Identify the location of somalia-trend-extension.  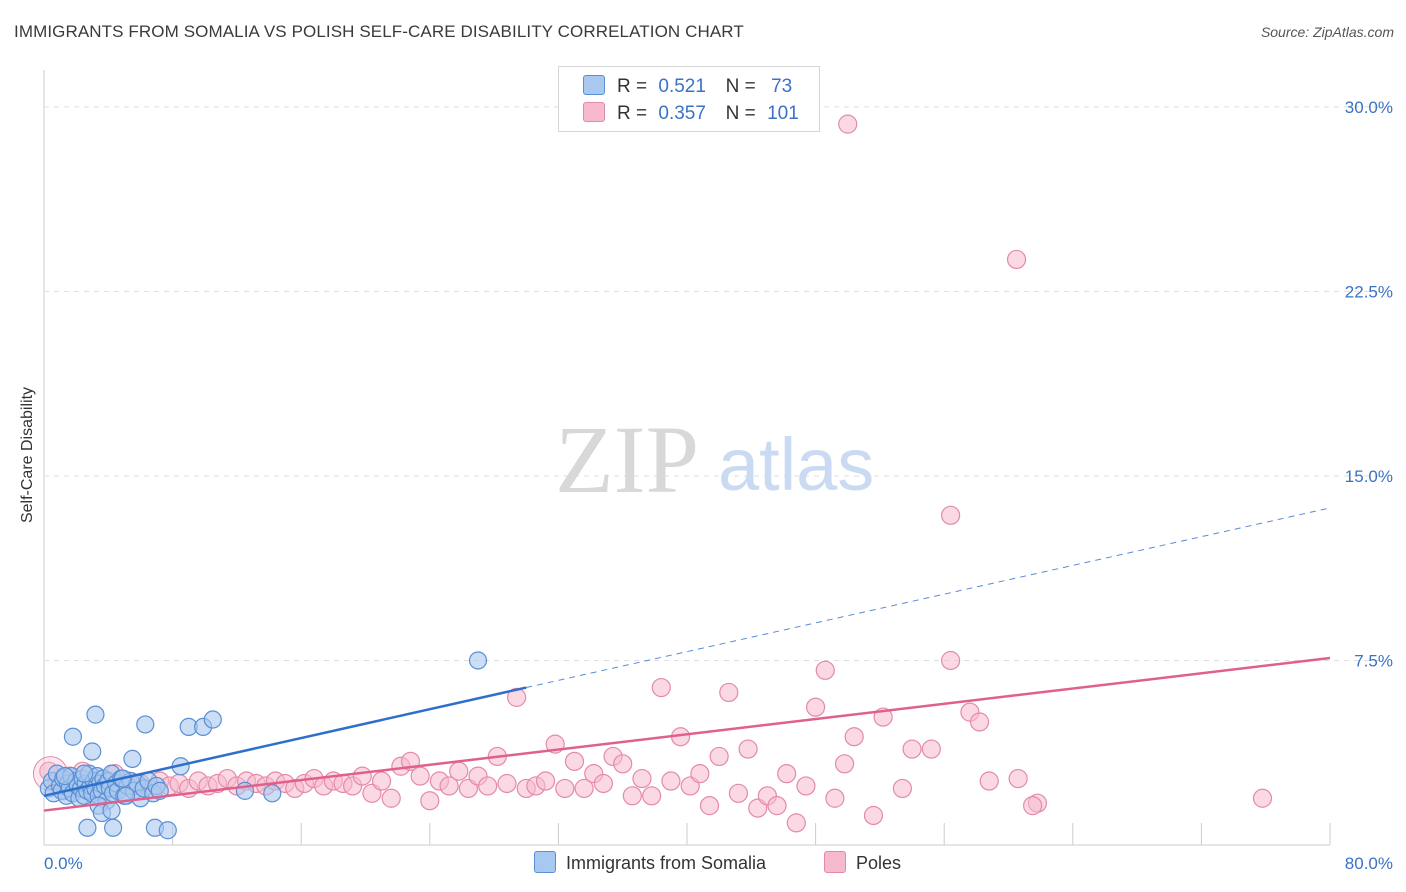
(928, 598).